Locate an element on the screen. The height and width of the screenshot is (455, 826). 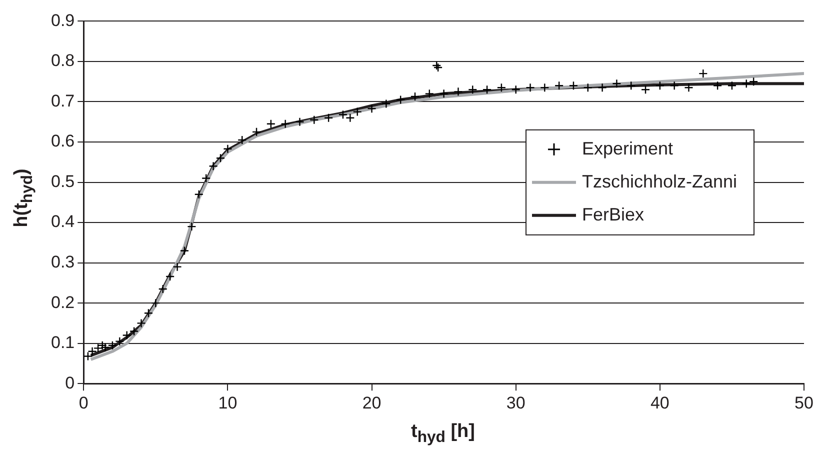
y-tick-label: 0.1 is located at coordinates (62, 342).